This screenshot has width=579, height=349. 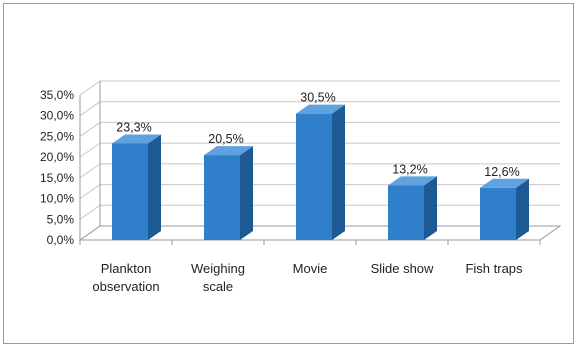 What do you see at coordinates (57, 95) in the screenshot?
I see `y-tick-label: 35,0%` at bounding box center [57, 95].